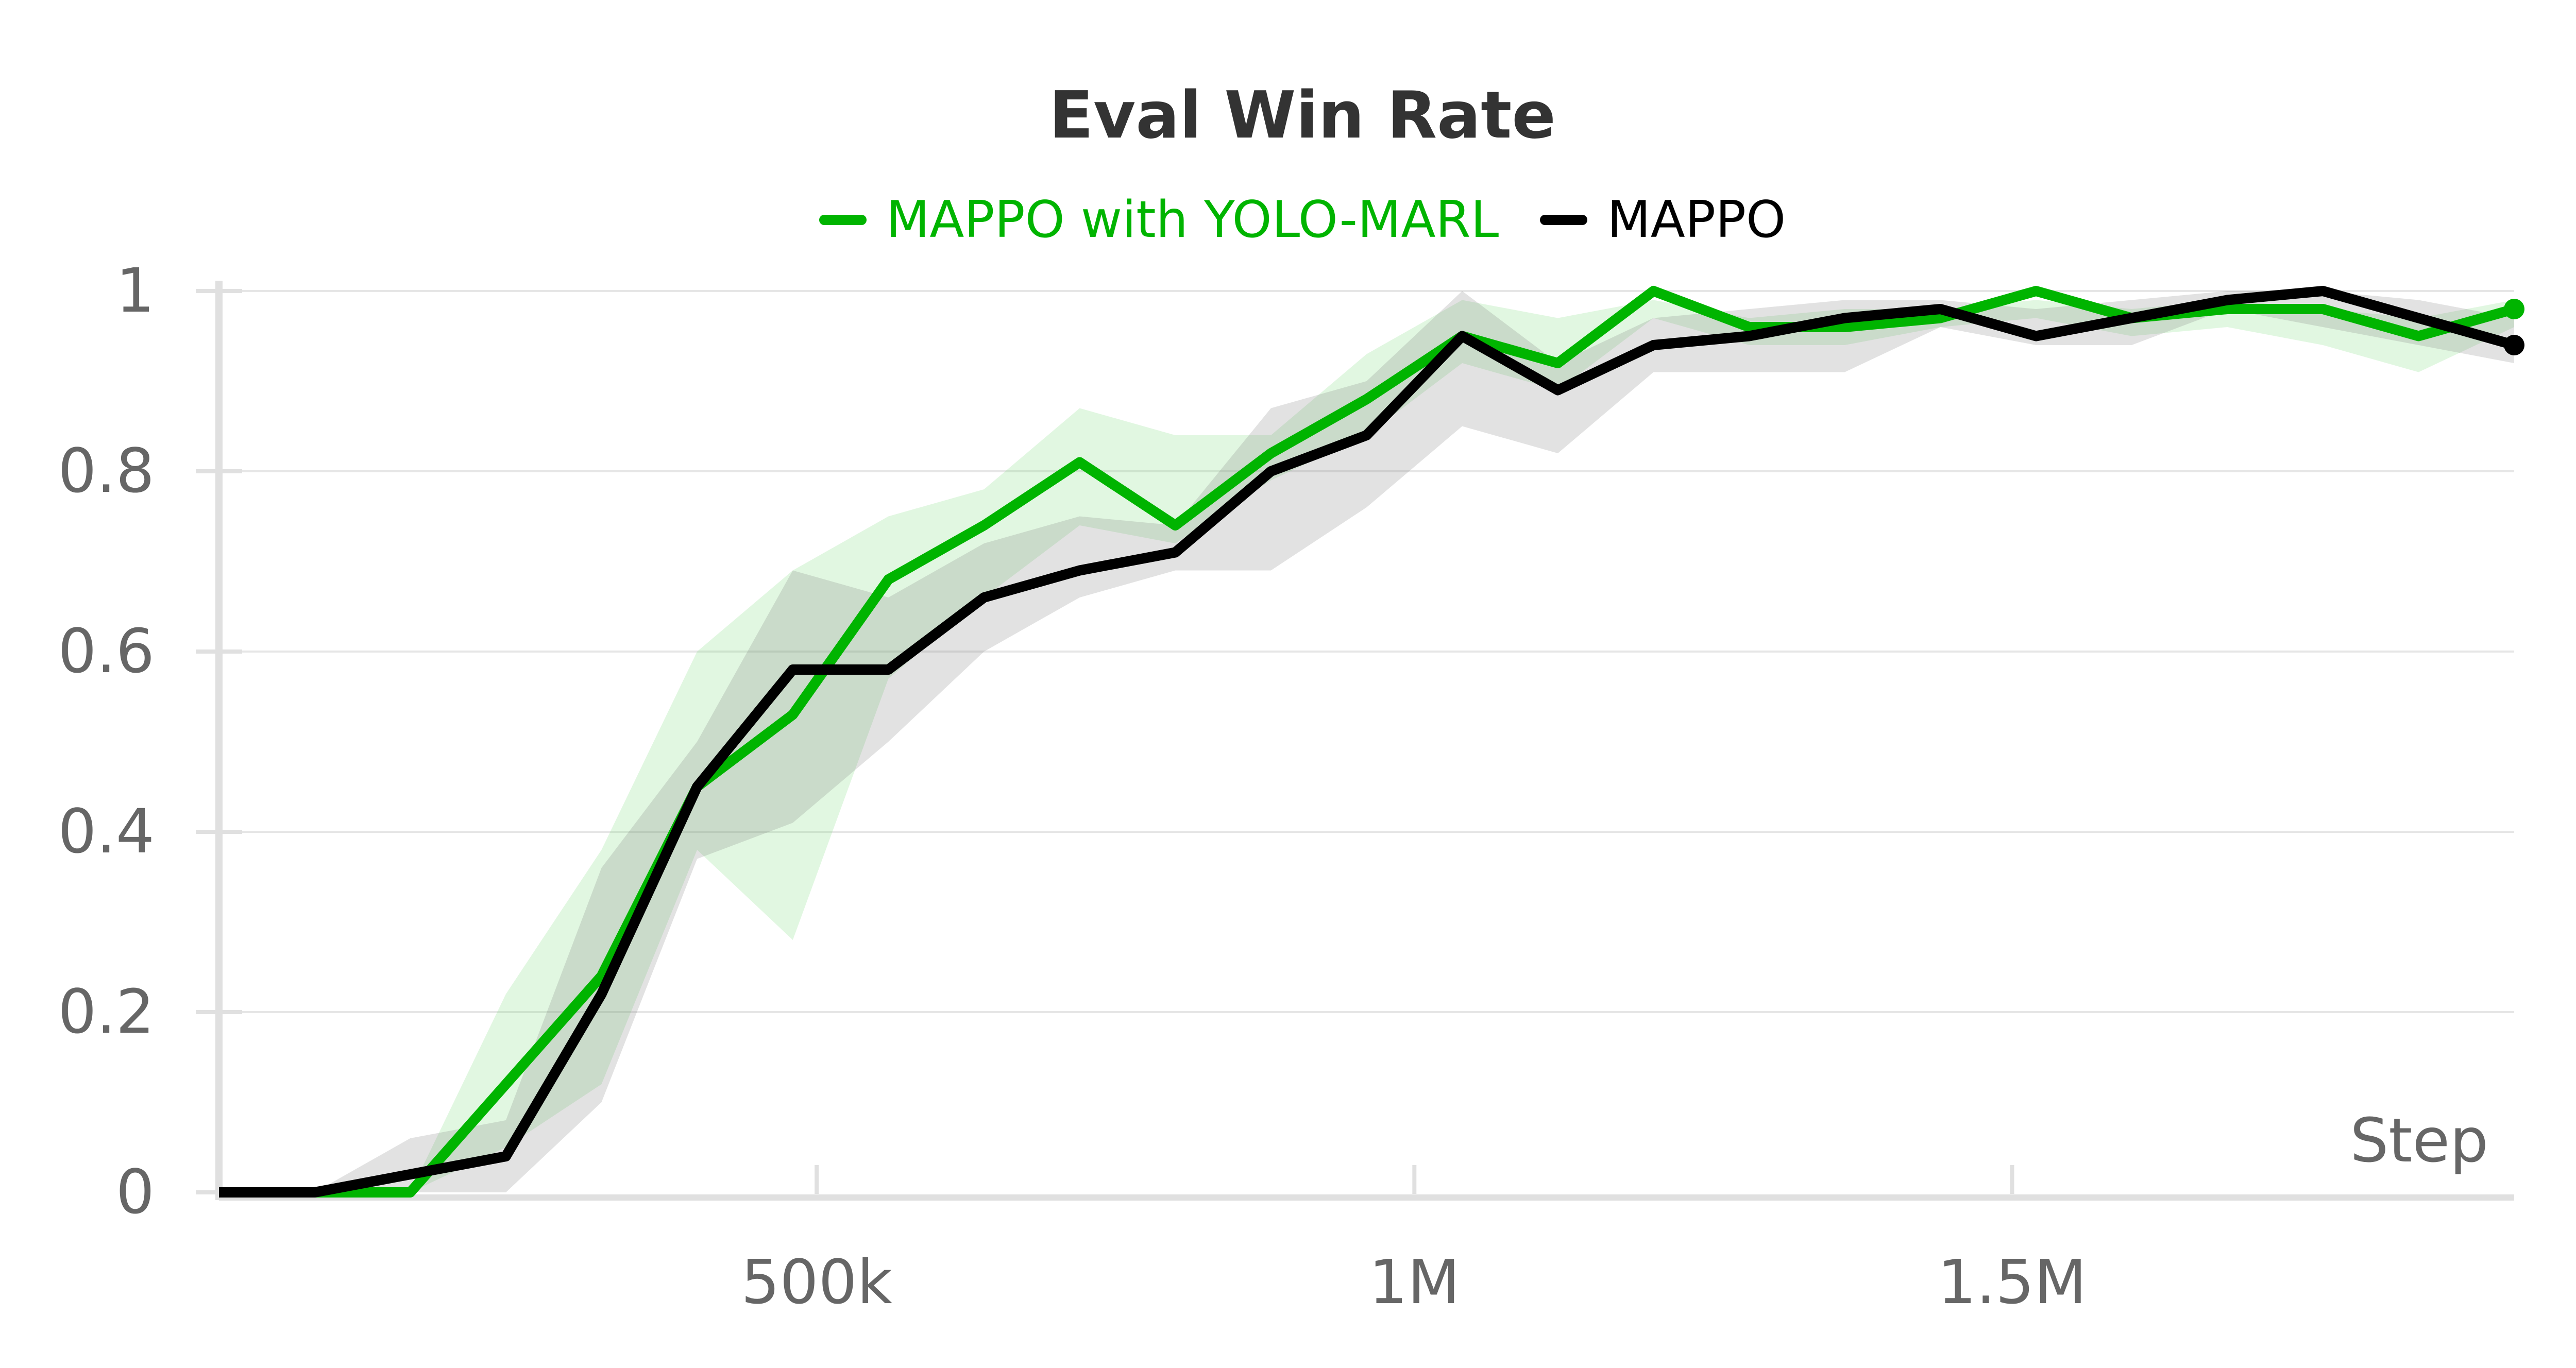 This screenshot has width=2576, height=1368. What do you see at coordinates (2419, 1140) in the screenshot?
I see `x-axis-label: Step` at bounding box center [2419, 1140].